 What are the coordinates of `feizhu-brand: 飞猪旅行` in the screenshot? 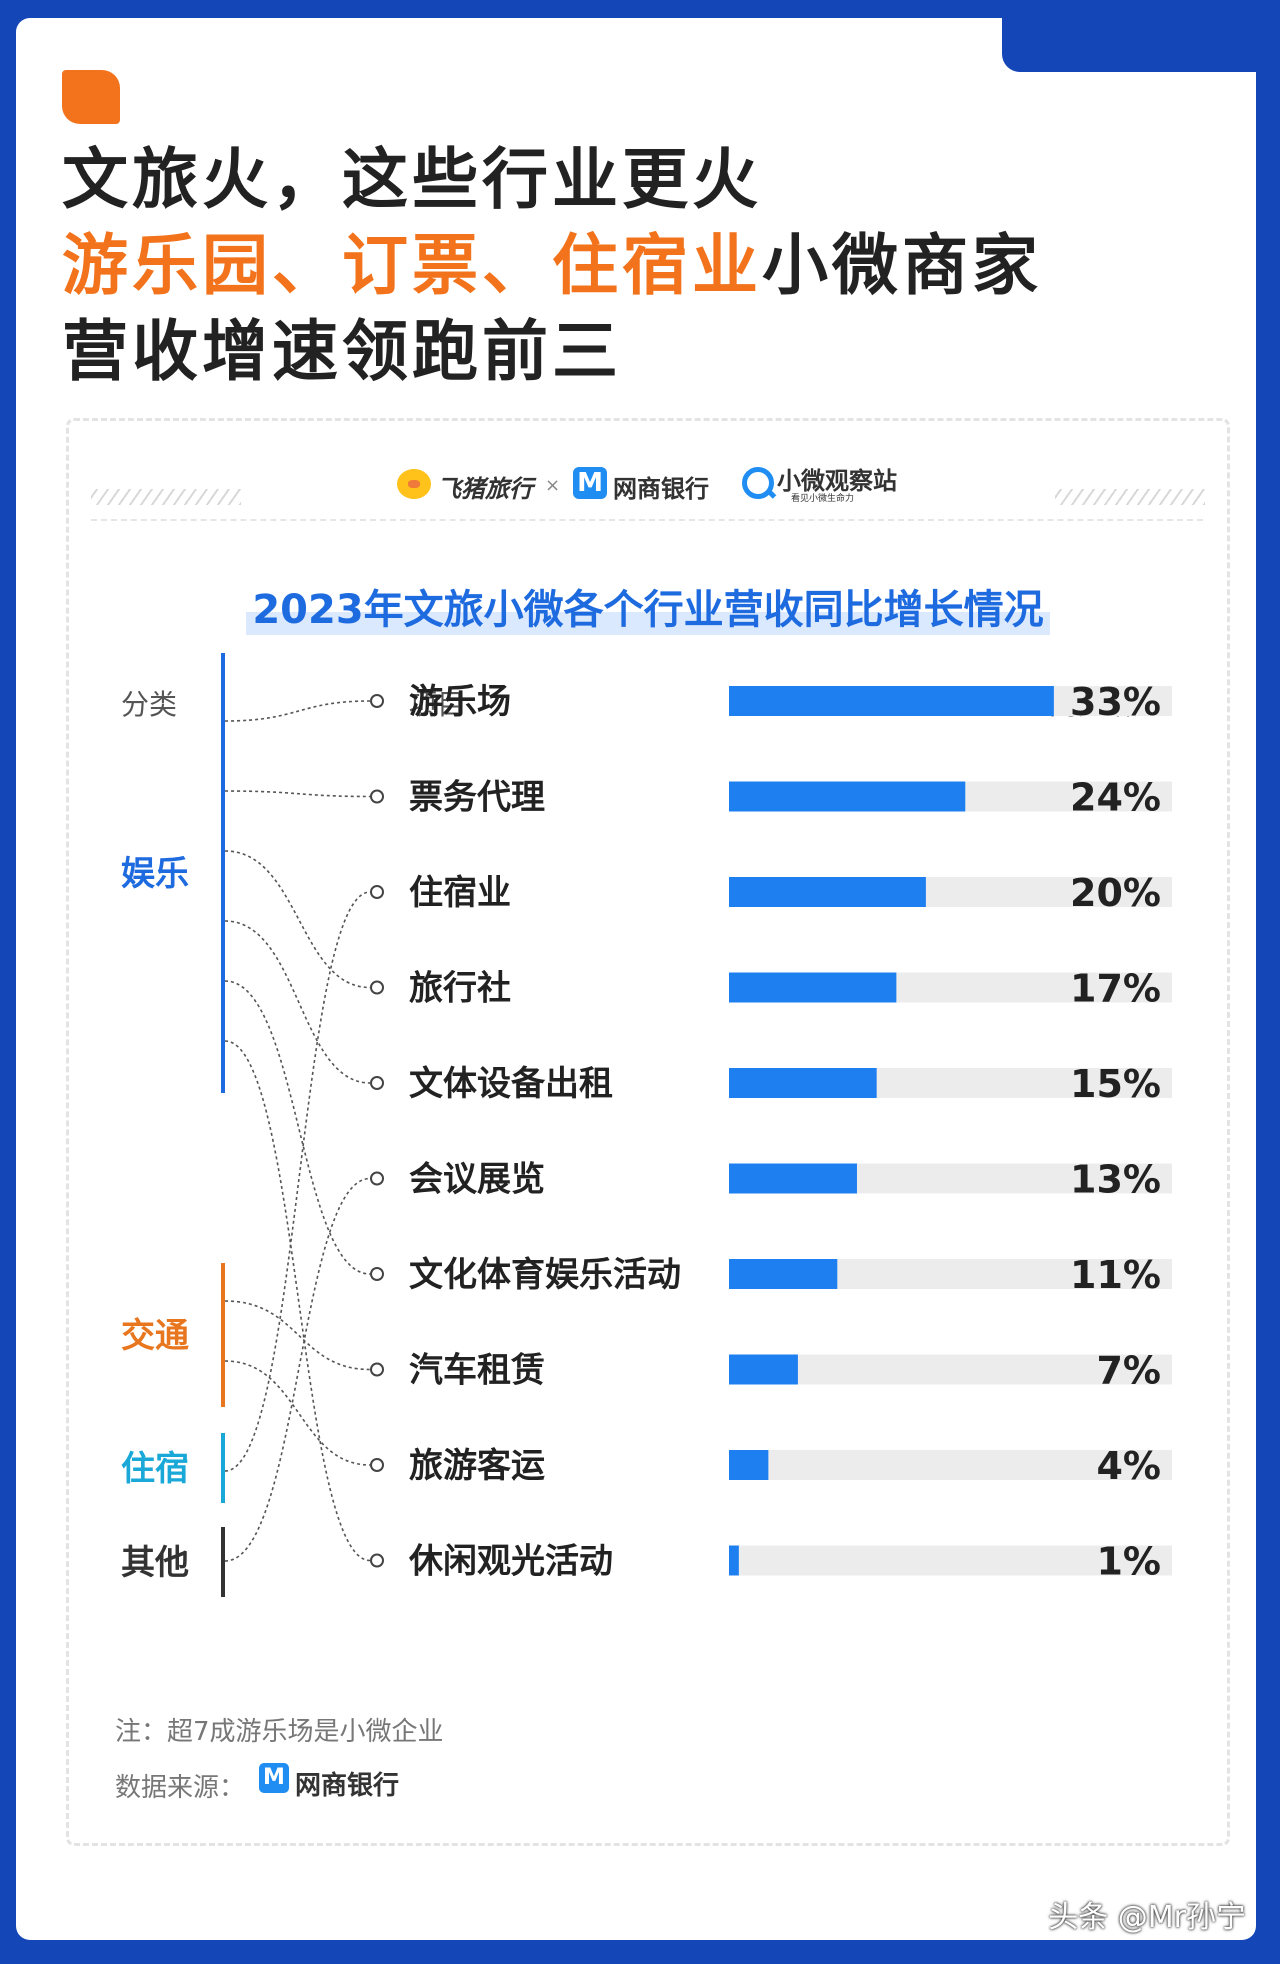 It's located at (485, 489).